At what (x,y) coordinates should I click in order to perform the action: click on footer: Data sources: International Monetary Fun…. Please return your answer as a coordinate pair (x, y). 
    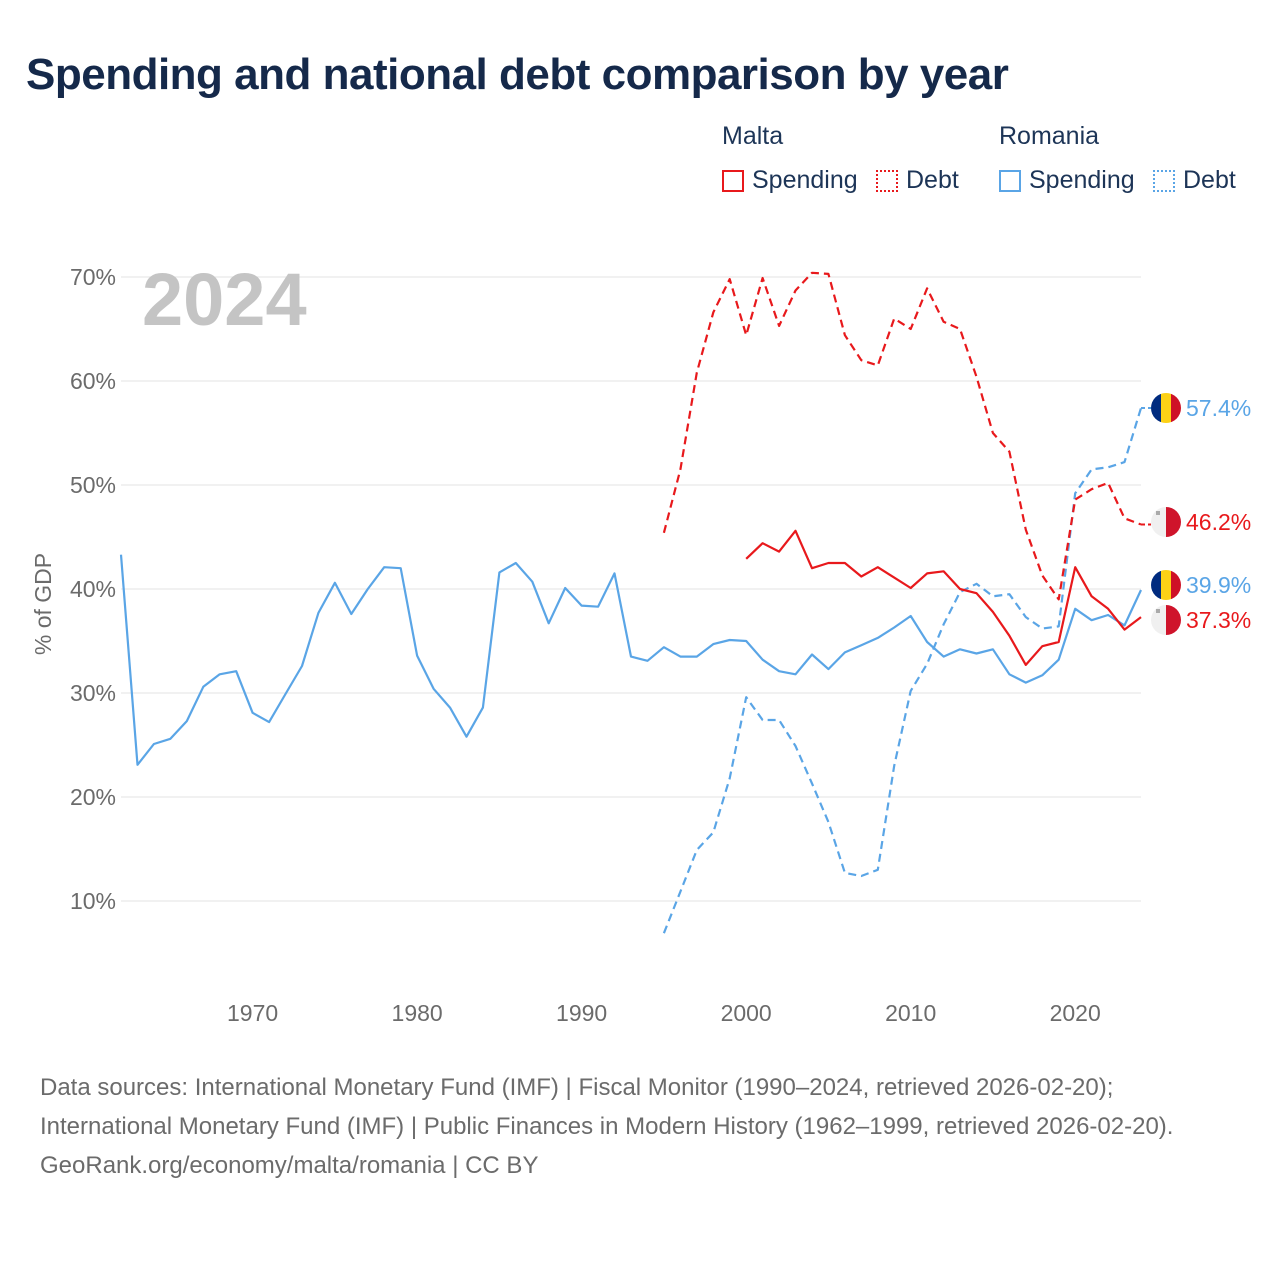
    Looking at the image, I should click on (645, 1126).